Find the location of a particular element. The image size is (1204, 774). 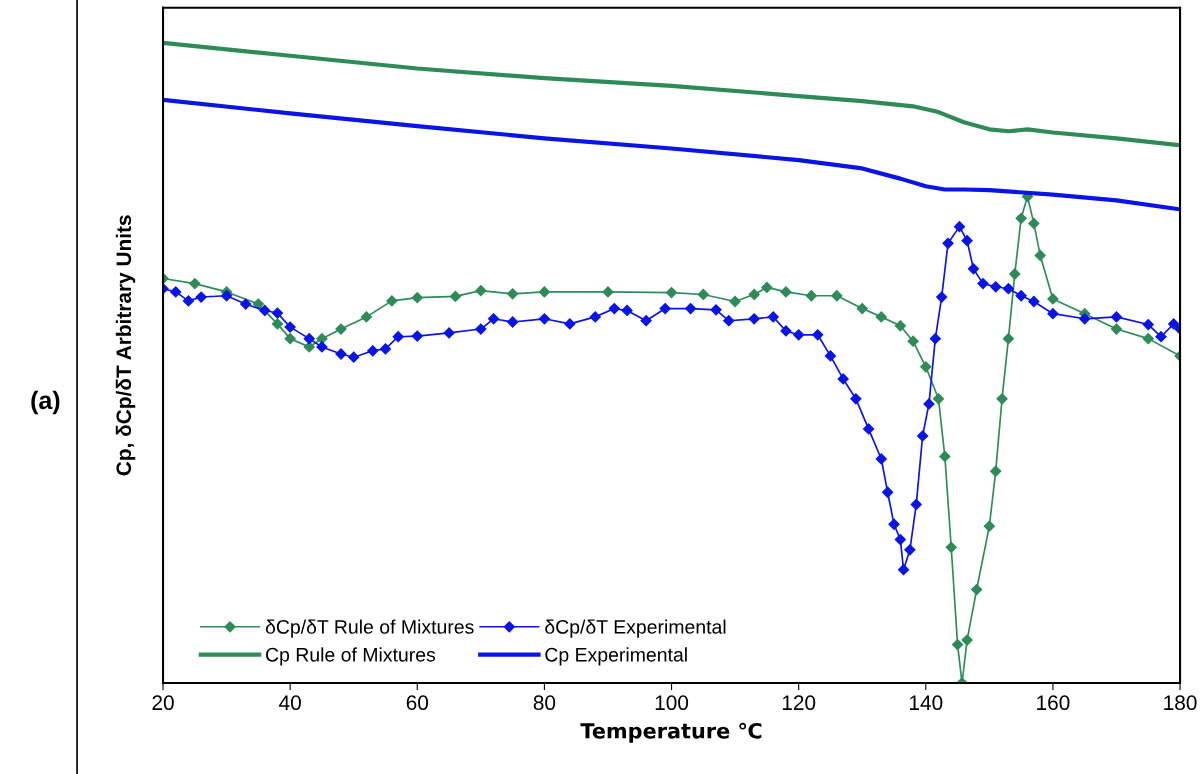

legend-label: δCp/δT Experimental is located at coordinates (635, 628).